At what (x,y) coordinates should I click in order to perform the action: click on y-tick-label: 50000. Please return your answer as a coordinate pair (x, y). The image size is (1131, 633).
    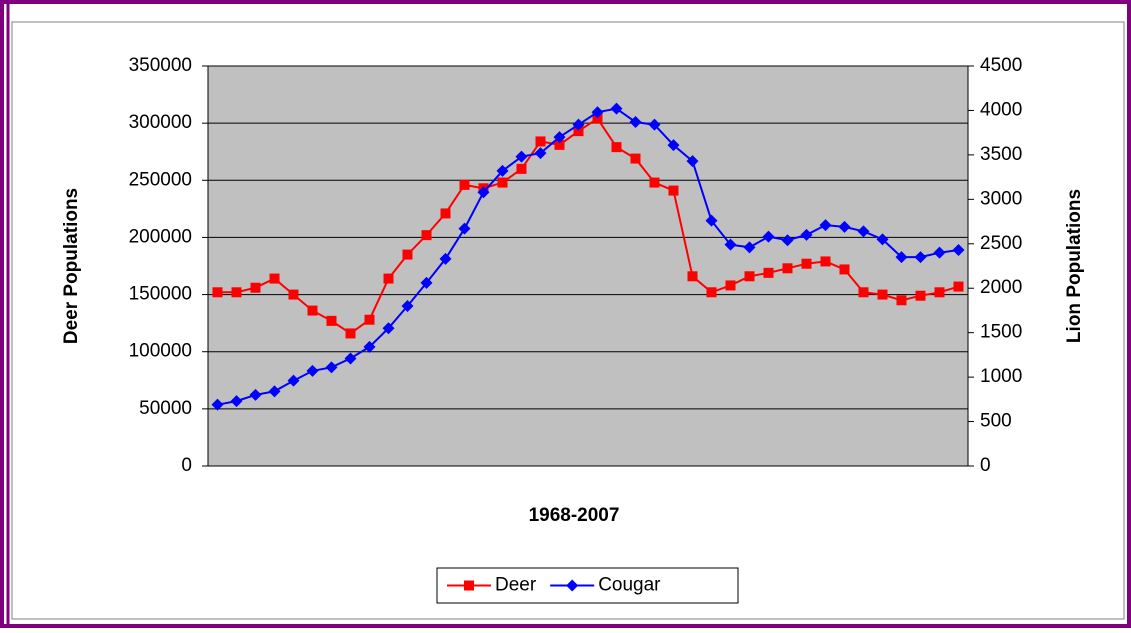
    Looking at the image, I should click on (165, 408).